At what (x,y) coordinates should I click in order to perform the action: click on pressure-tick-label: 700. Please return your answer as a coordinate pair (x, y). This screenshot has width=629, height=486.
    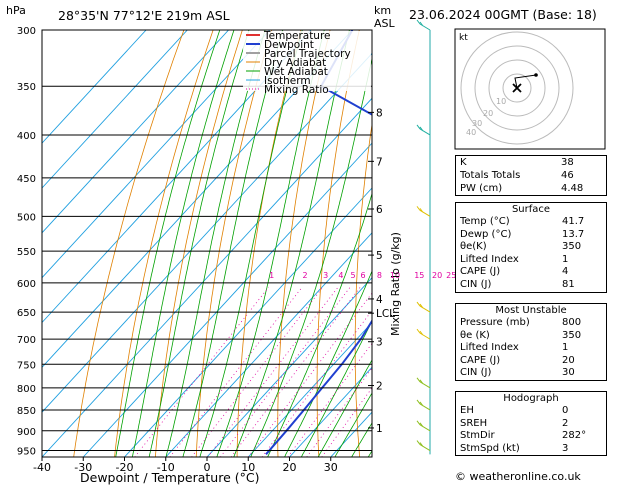
    Looking at the image, I should click on (26, 340).